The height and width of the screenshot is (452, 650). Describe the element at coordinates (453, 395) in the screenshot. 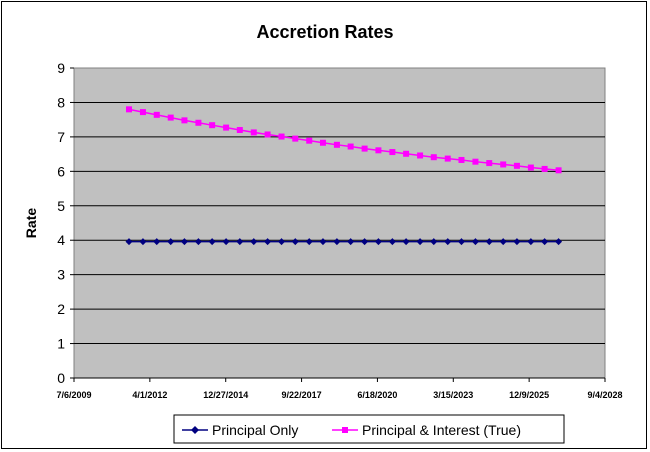

I see `x-tick-label: 3/15/2023` at that location.